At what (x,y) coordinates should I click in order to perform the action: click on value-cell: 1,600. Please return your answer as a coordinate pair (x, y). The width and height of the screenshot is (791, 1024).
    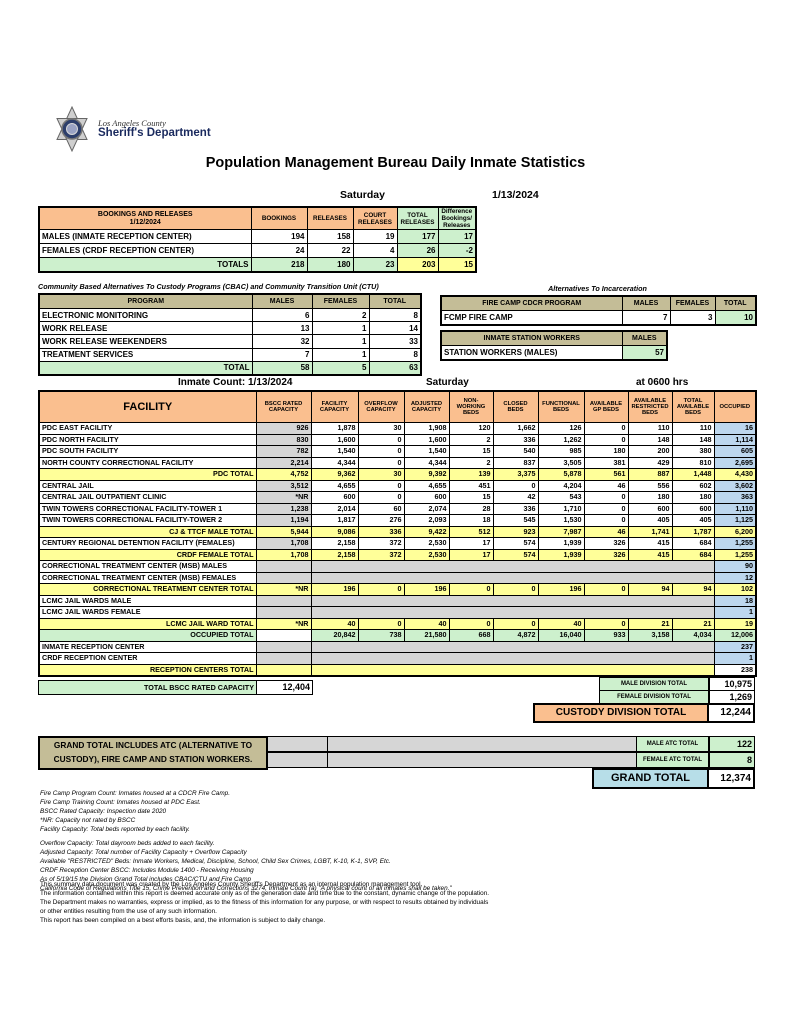
    Looking at the image, I should click on (426, 439).